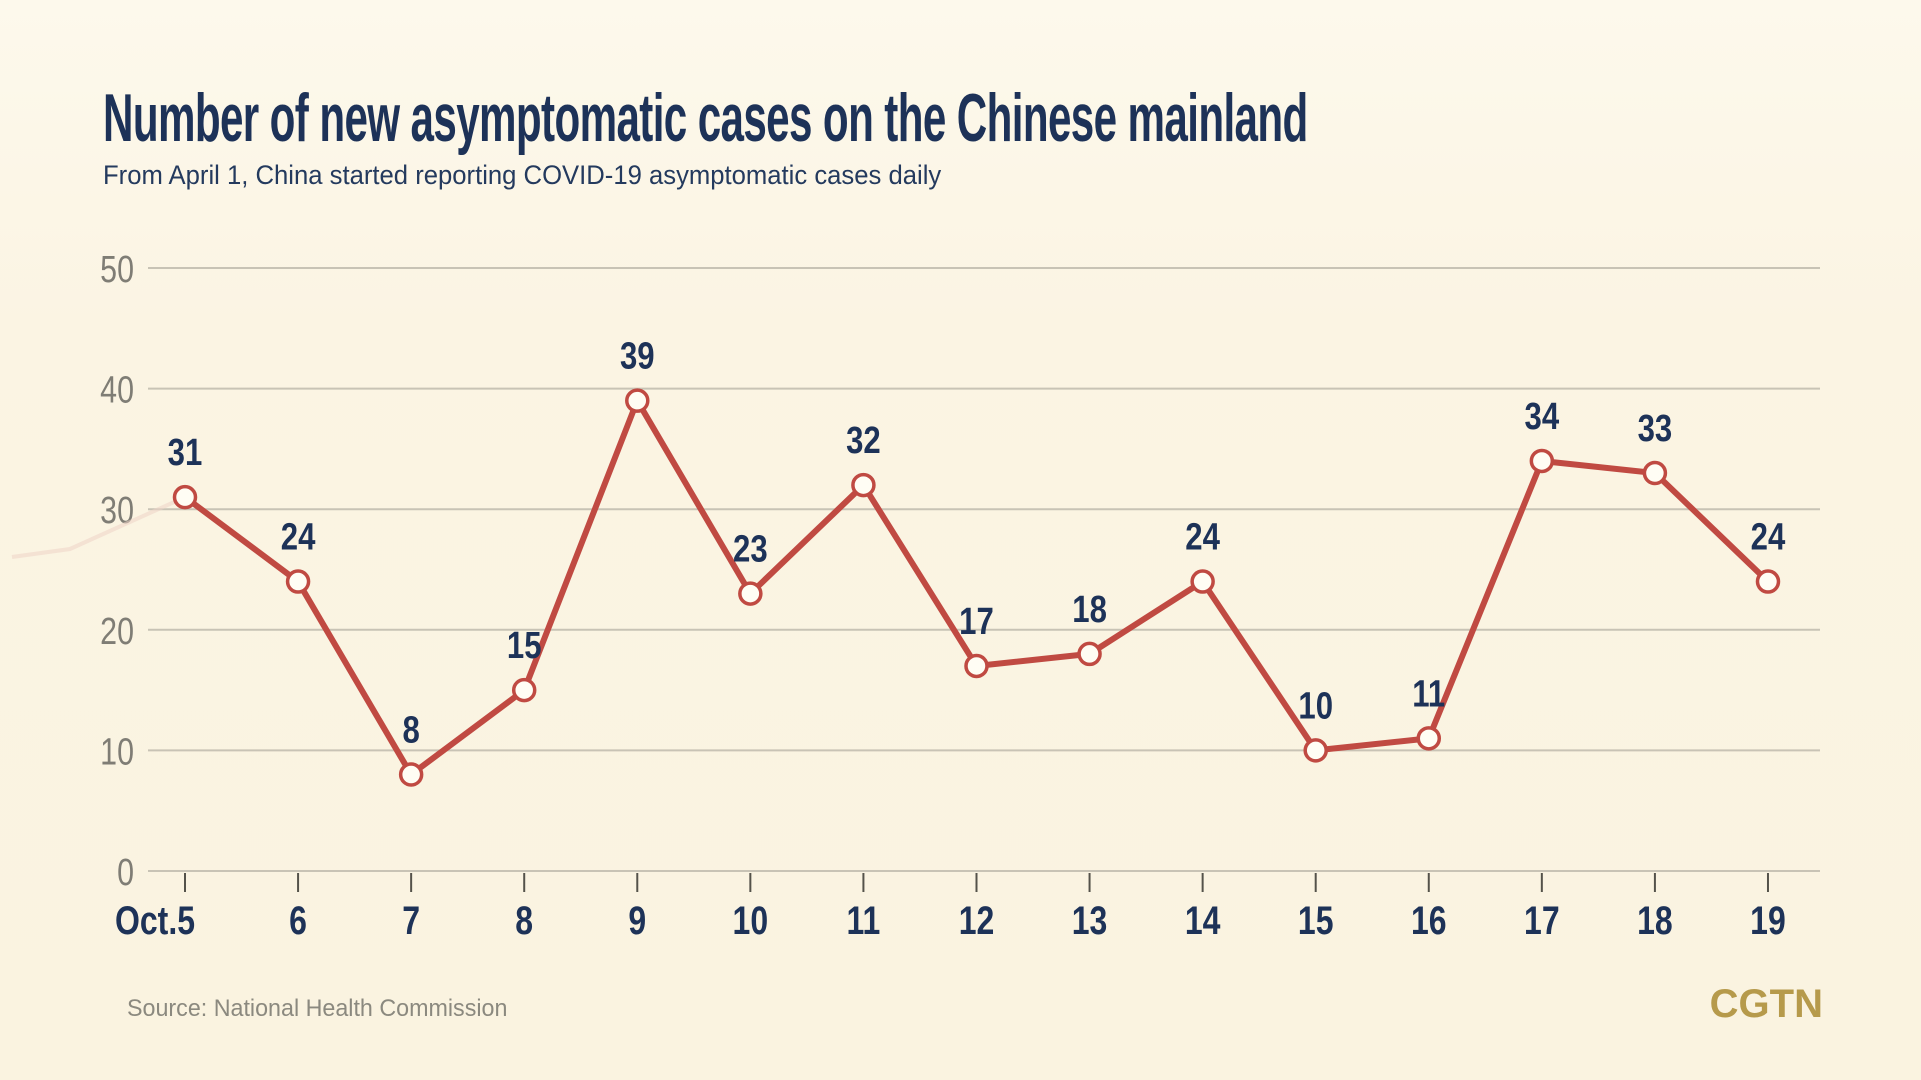 This screenshot has height=1080, width=1921. I want to click on svg-text: 7, so click(411, 920).